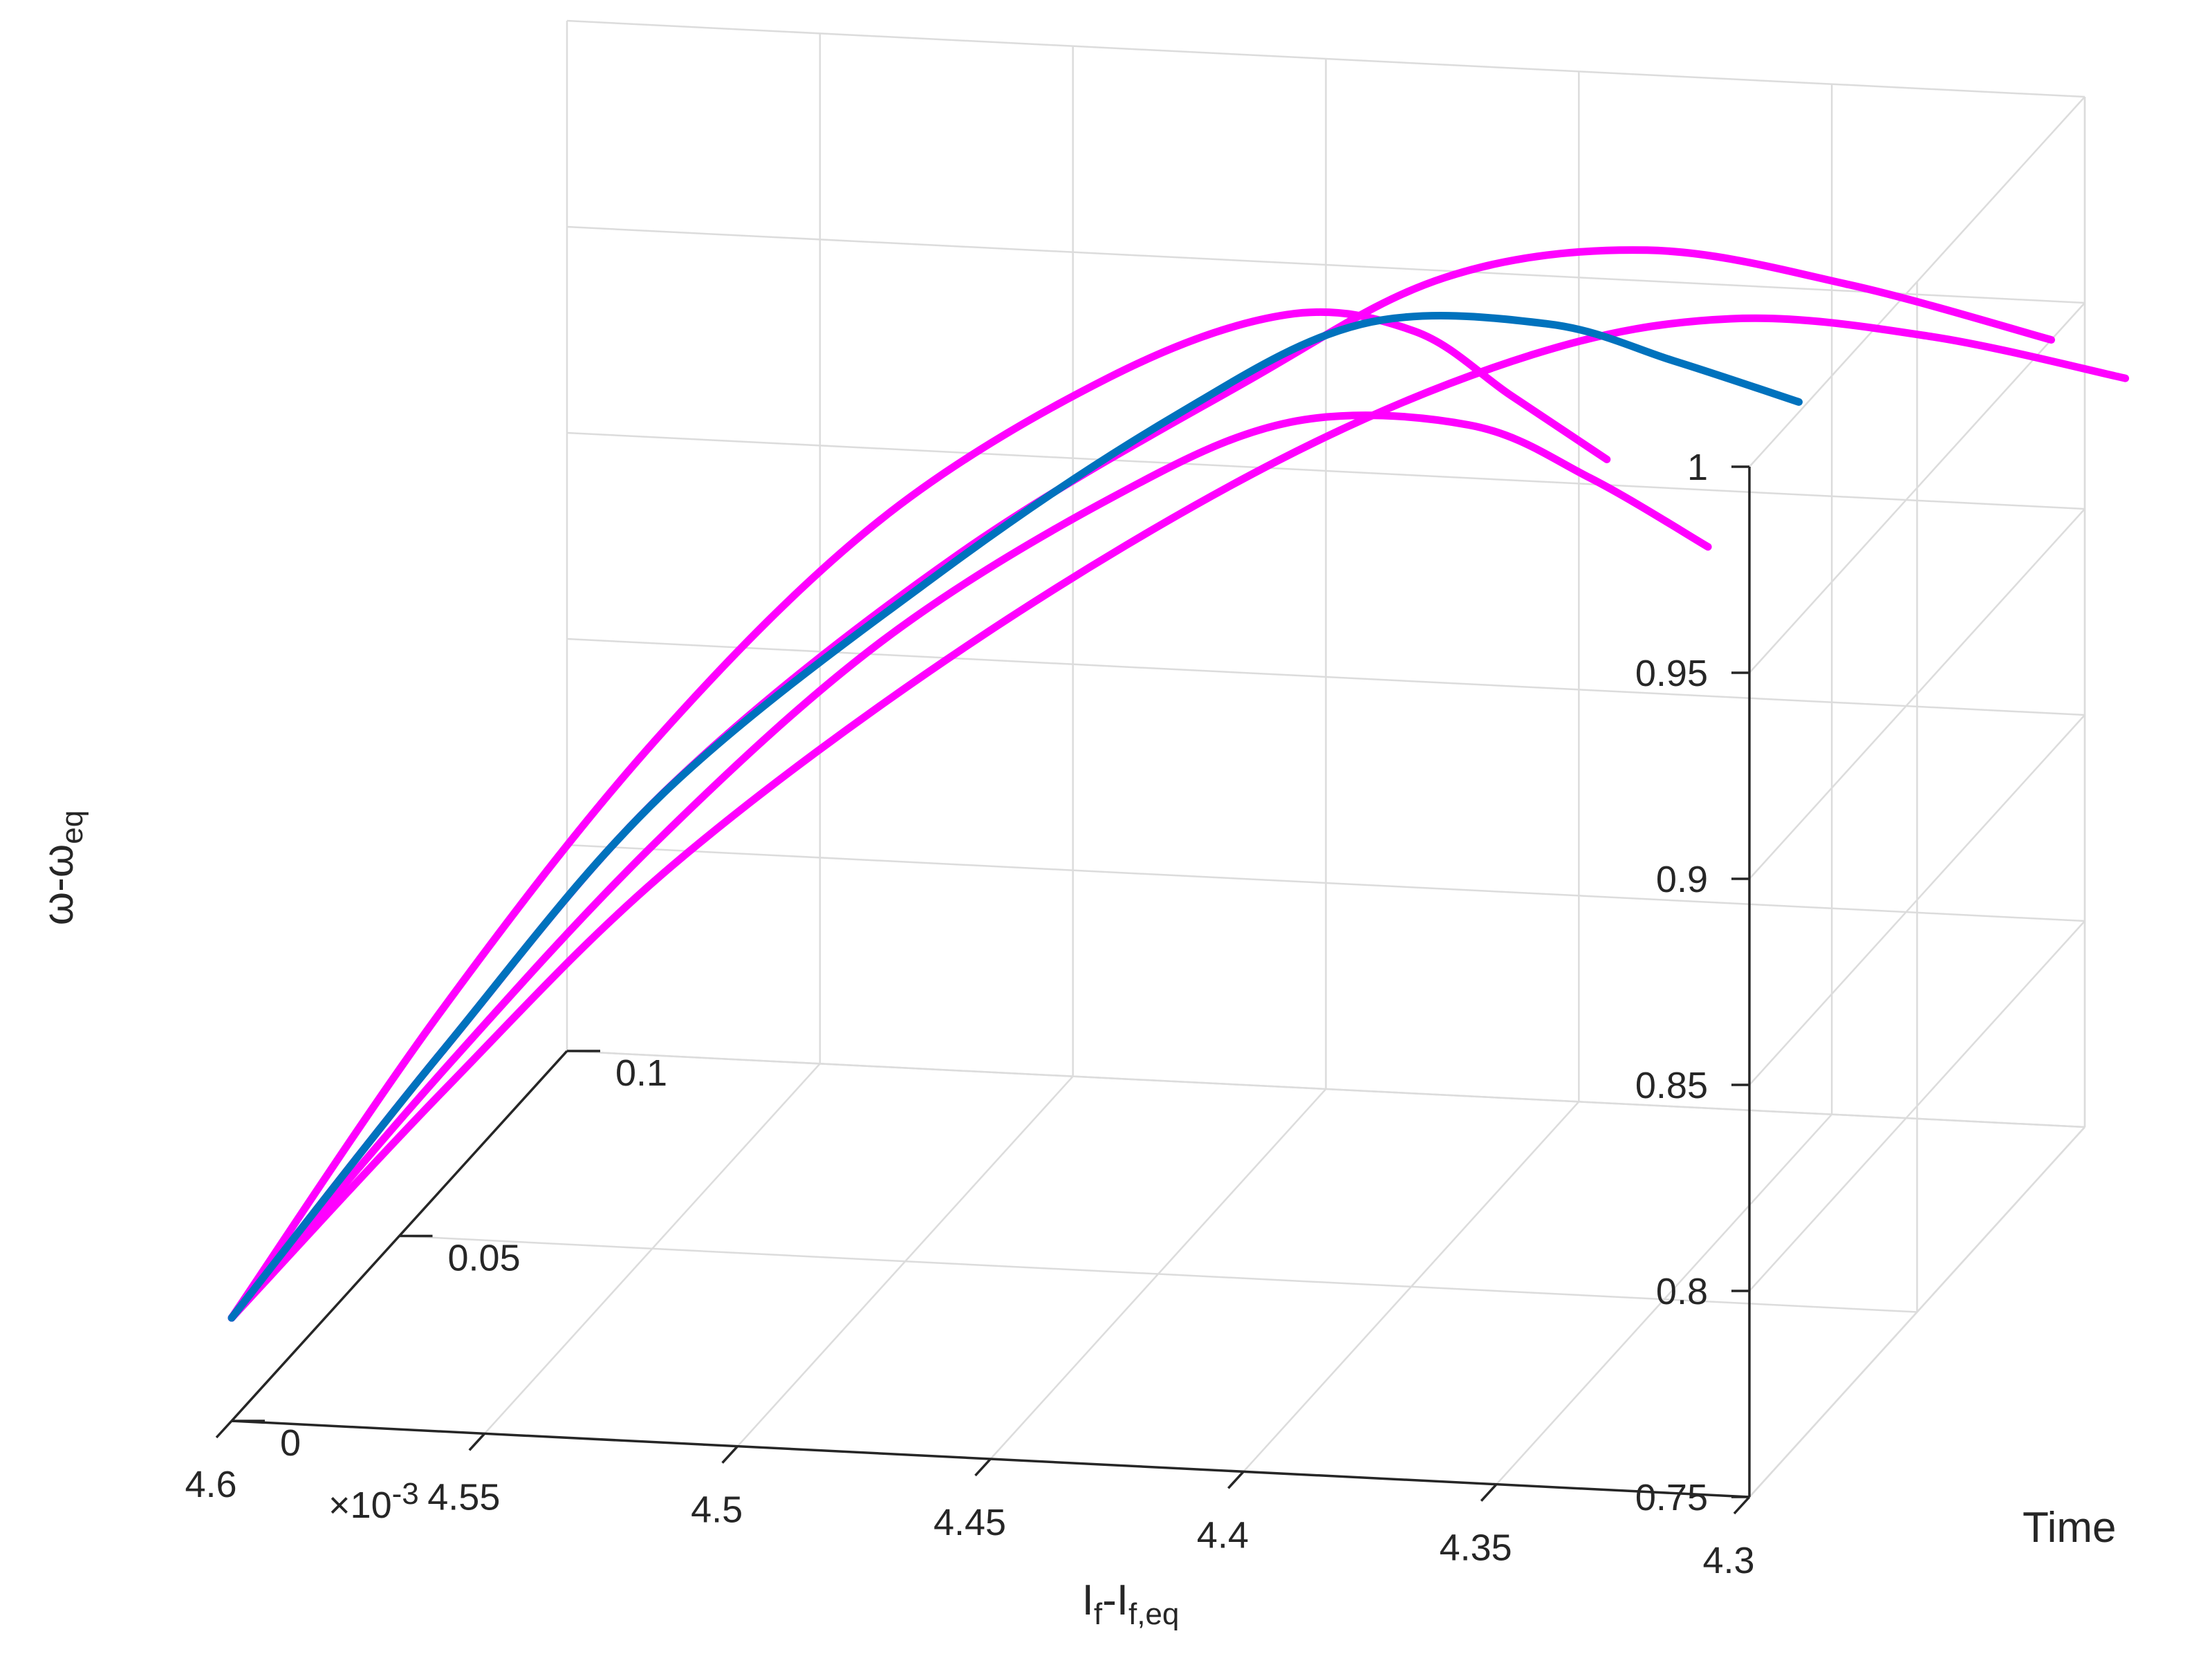 This screenshot has height=1665, width=2212. What do you see at coordinates (1115, 1600) in the screenshot?
I see `x-axis-title-mid: -I` at bounding box center [1115, 1600].